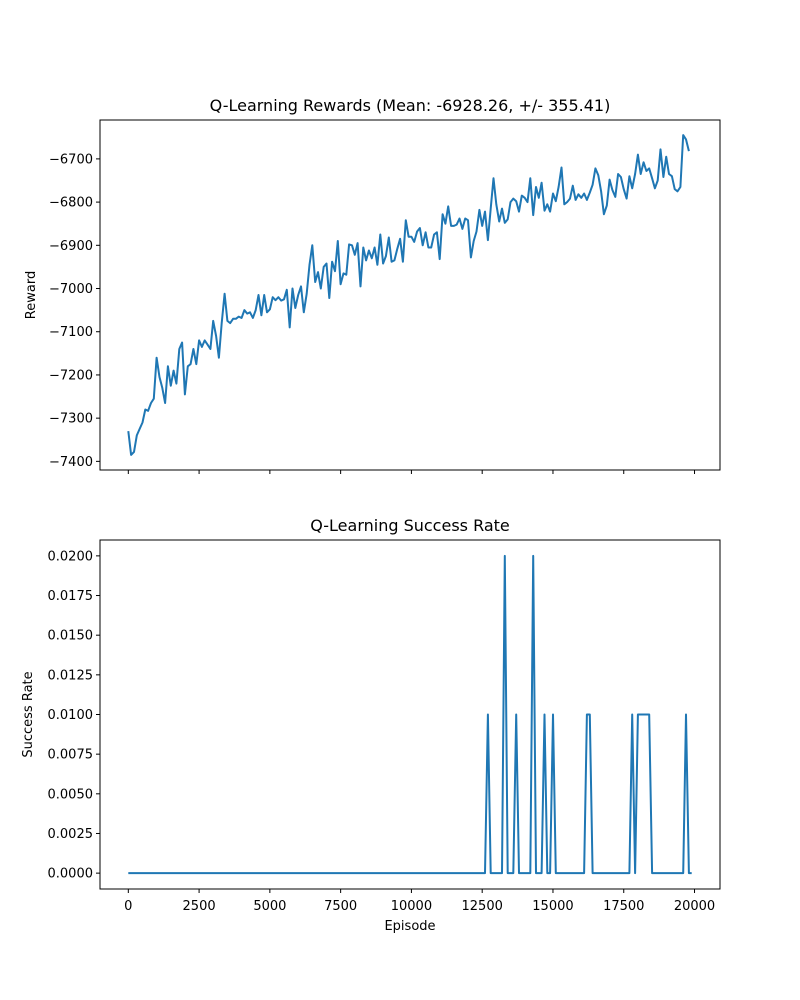 The height and width of the screenshot is (1000, 800). What do you see at coordinates (71, 834) in the screenshot?
I see `success-rate-y-tick-label: 0.0025` at bounding box center [71, 834].